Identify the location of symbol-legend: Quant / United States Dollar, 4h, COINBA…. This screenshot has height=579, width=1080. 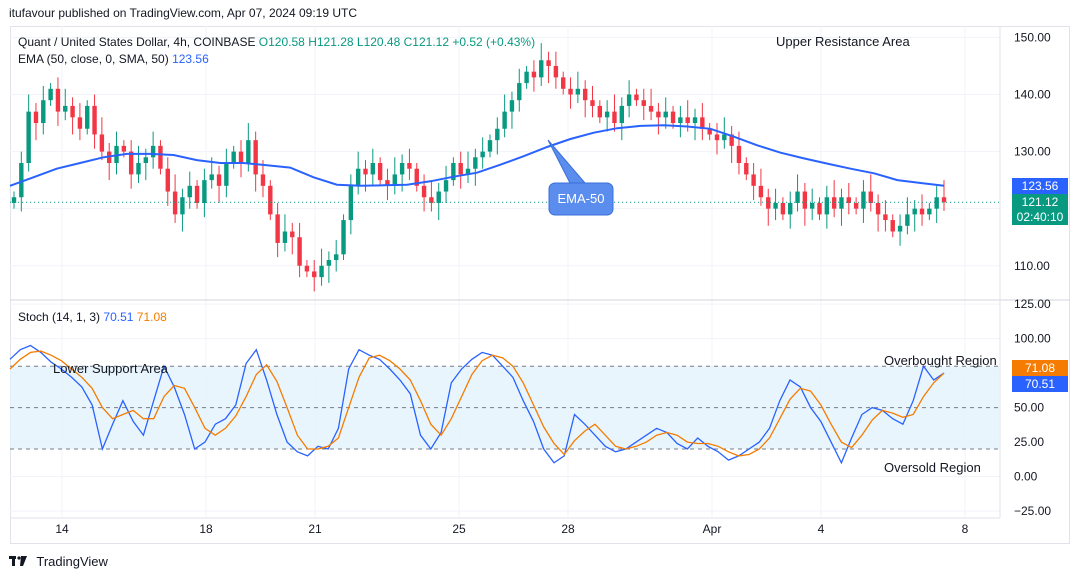
(276, 42).